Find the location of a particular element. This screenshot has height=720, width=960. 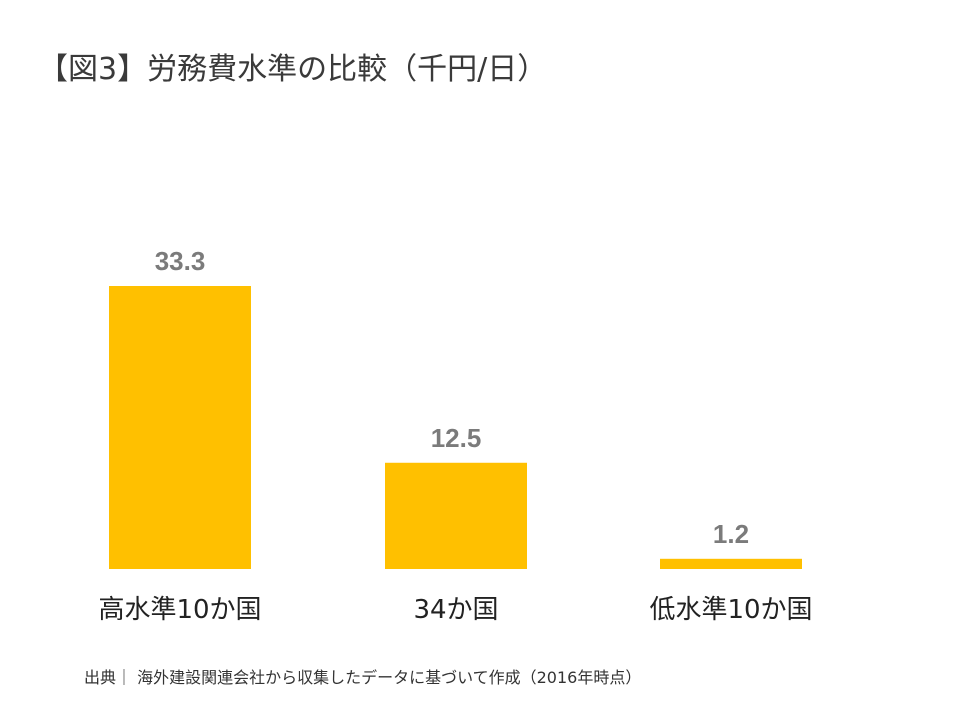

value-label-3: 1.2 is located at coordinates (731, 534).